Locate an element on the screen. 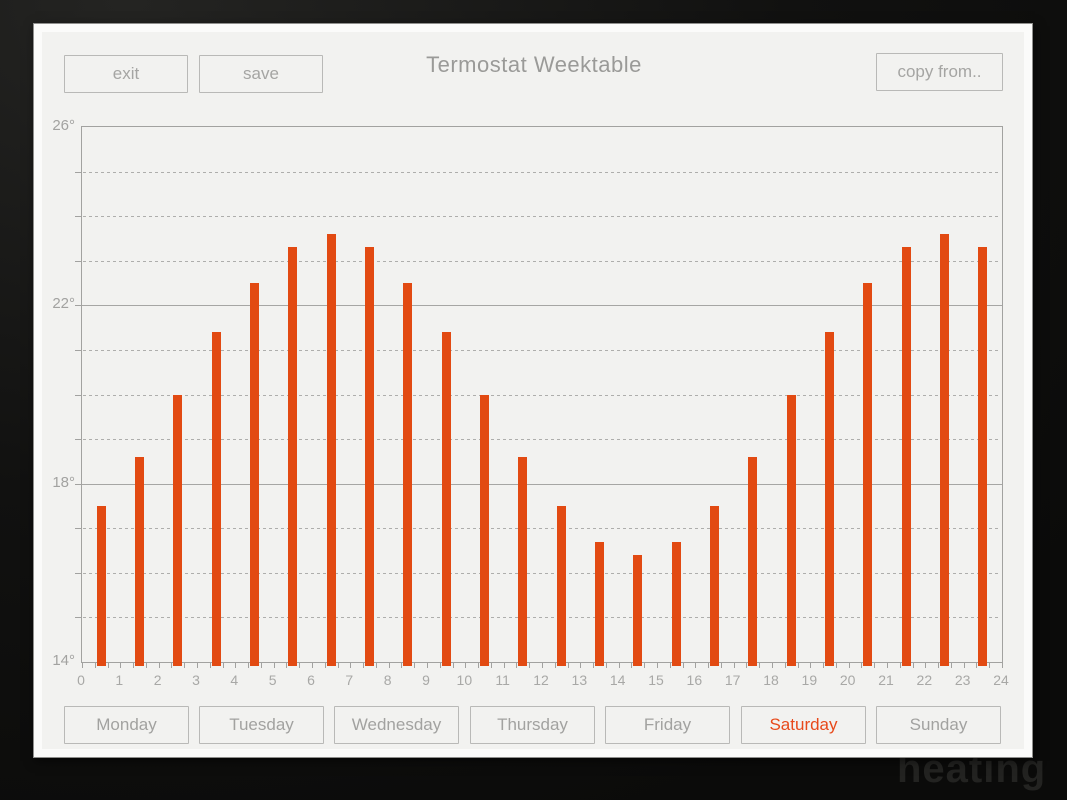 The image size is (1067, 800). x-axis-label-2: 2 is located at coordinates (157, 680).